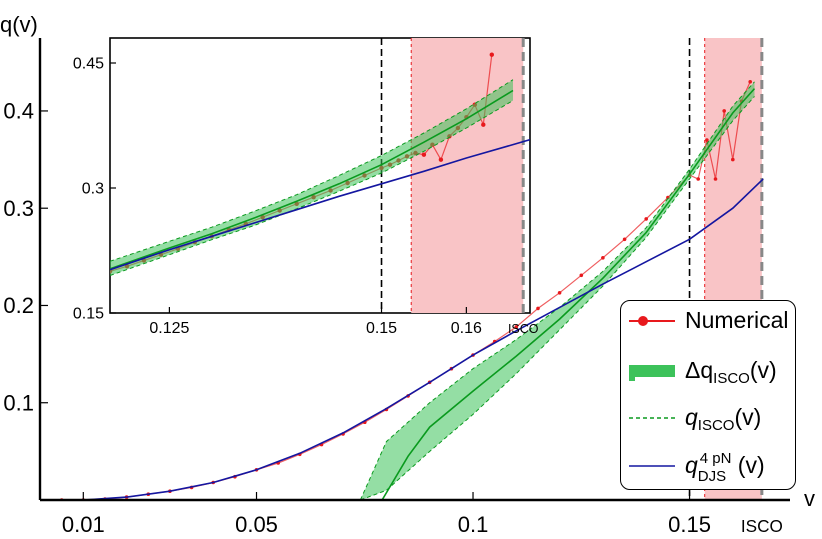  Describe the element at coordinates (256, 524) in the screenshot. I see `main-x-tick-label: 0.05` at that location.